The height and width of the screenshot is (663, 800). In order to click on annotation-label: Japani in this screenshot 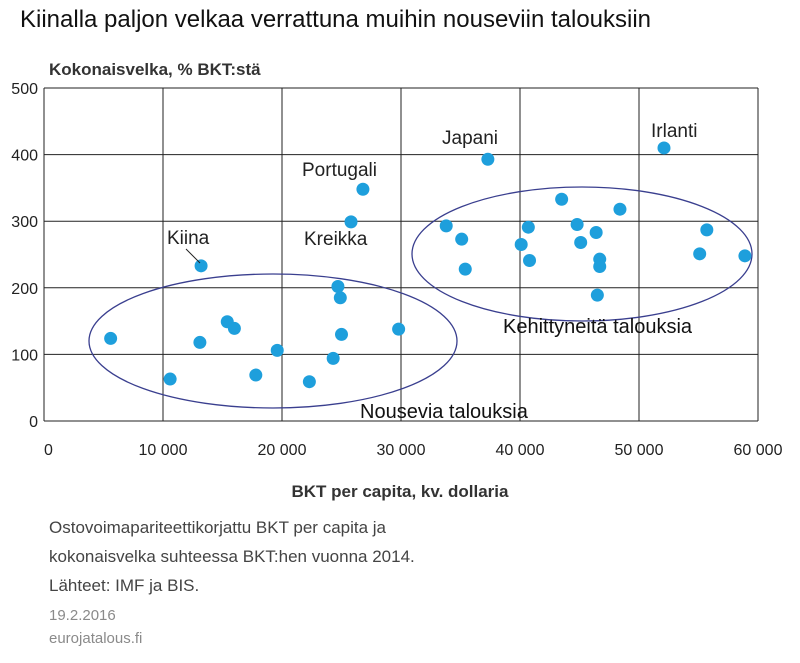, I will do `click(470, 138)`.